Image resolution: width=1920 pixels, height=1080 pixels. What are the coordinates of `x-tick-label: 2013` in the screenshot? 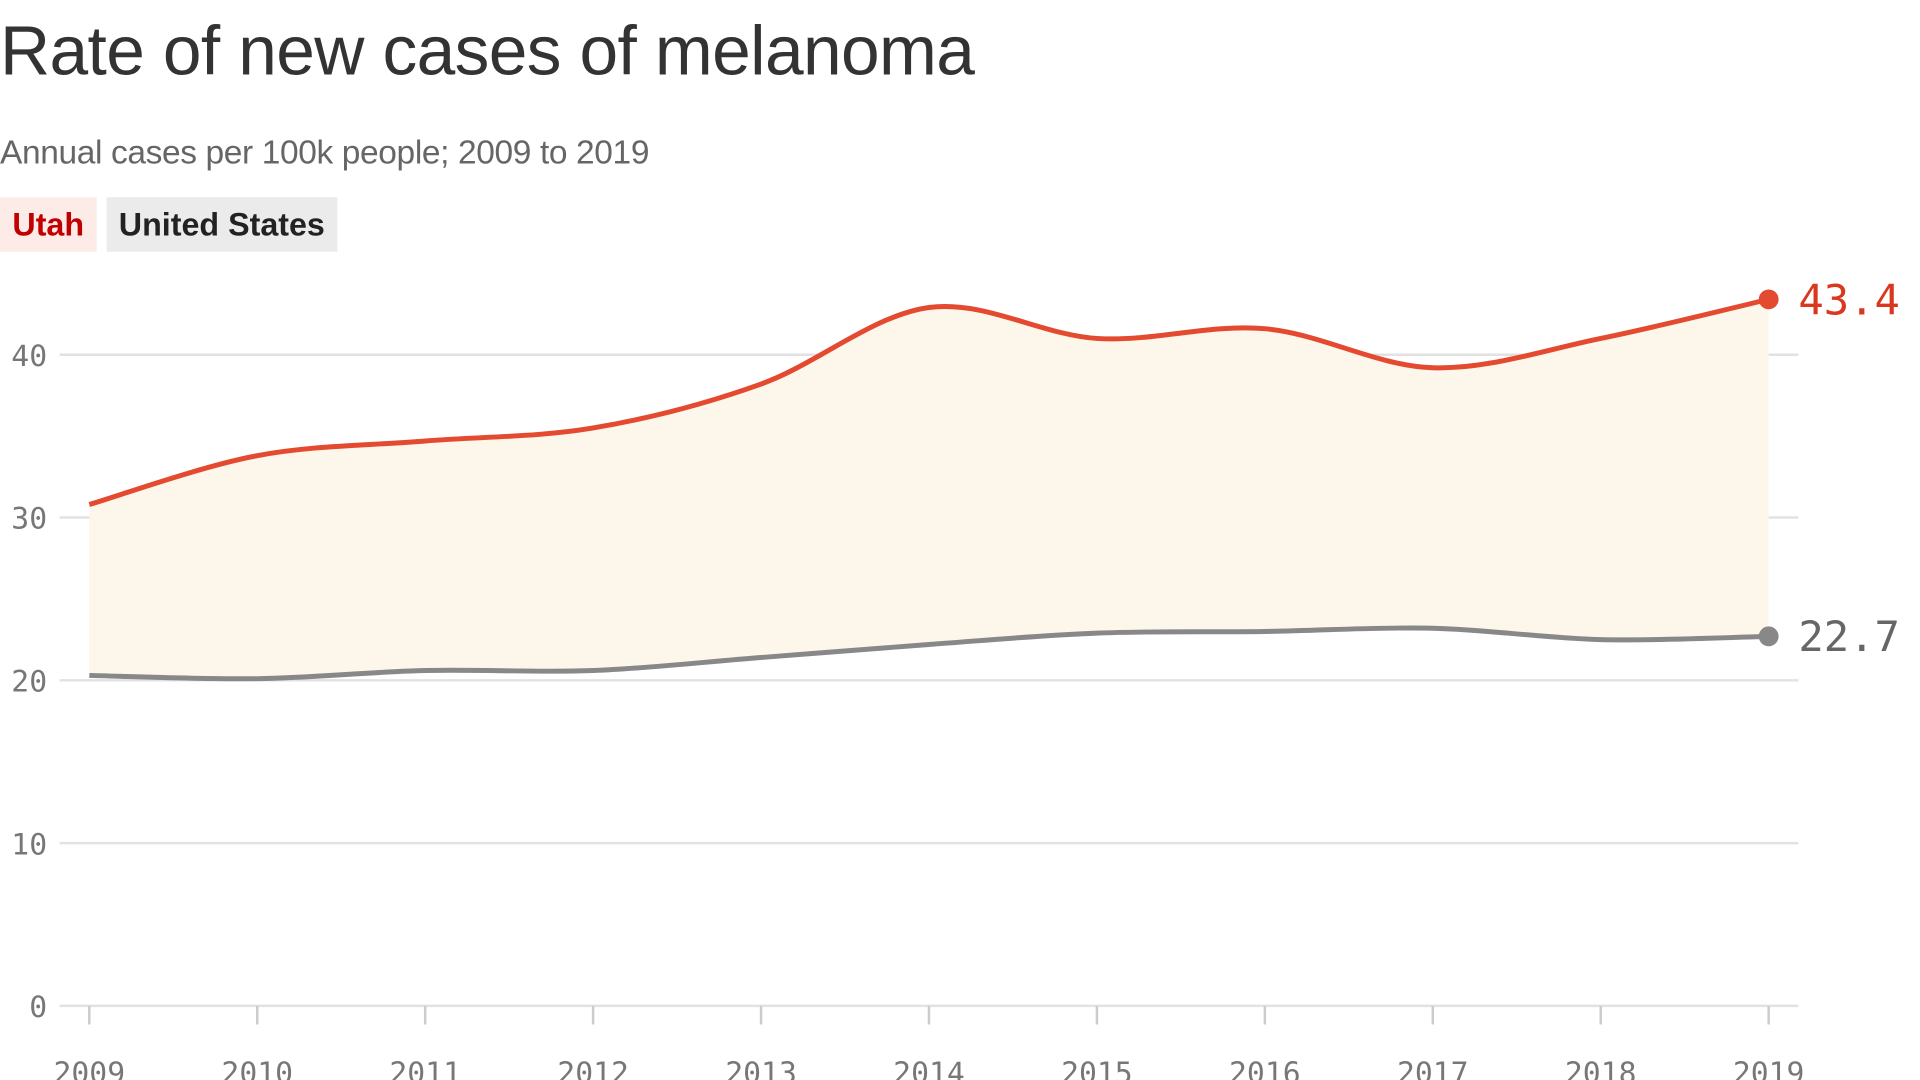 It's located at (761, 1068).